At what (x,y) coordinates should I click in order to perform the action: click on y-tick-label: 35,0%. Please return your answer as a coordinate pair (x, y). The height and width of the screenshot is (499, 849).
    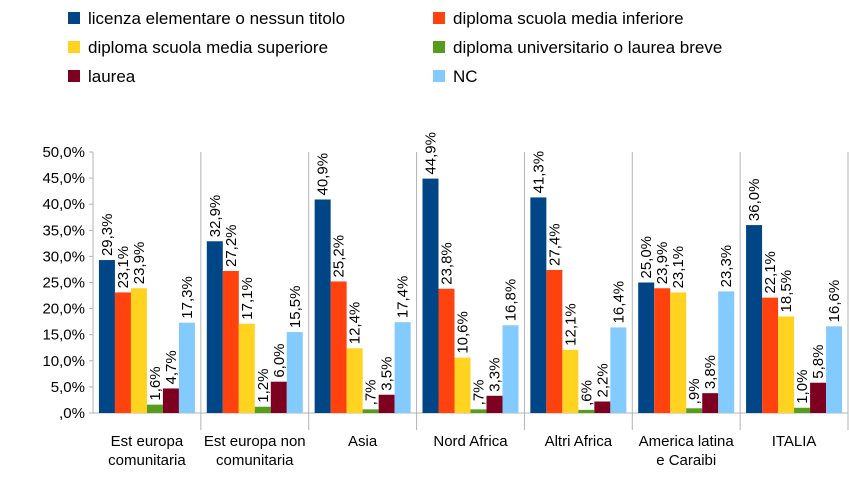
    Looking at the image, I should click on (63, 230).